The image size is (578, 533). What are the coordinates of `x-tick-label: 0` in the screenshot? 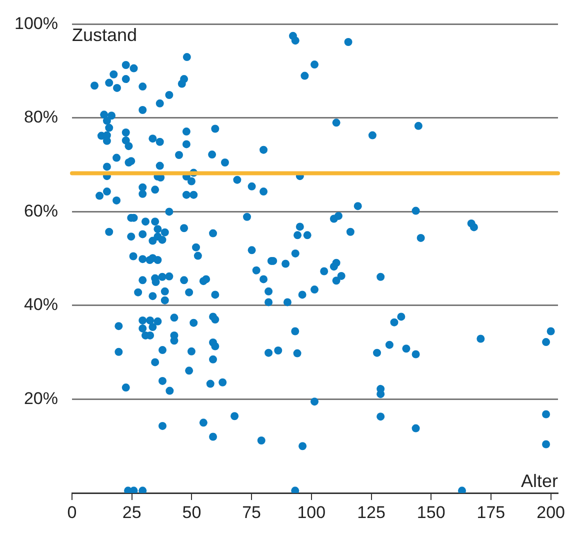 It's located at (72, 512).